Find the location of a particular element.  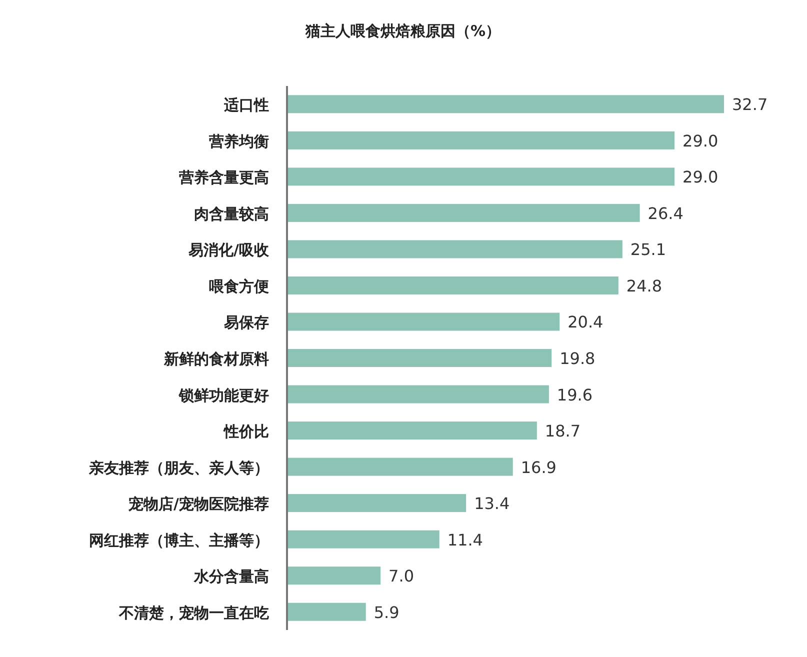

data-label: 24.8 is located at coordinates (644, 286).